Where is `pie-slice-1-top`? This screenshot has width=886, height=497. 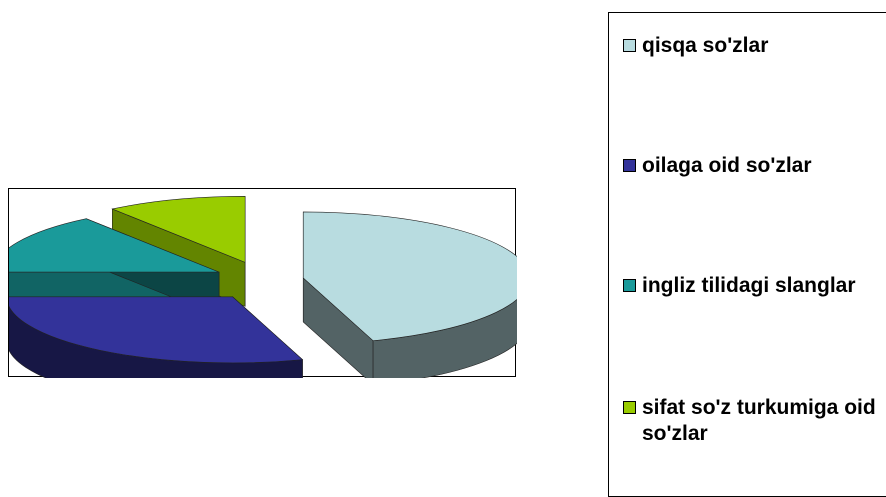 pie-slice-1-top is located at coordinates (156, 330).